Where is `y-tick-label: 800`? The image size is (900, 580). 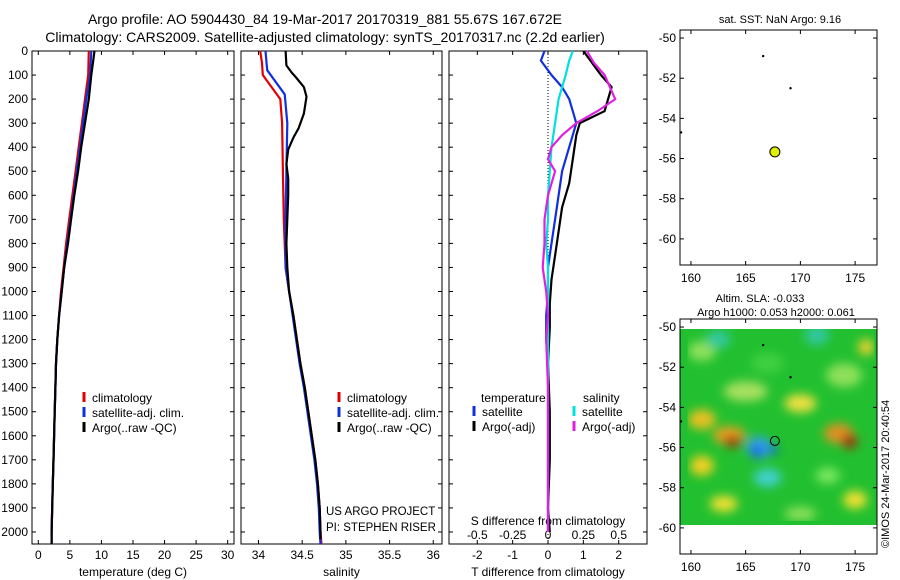
y-tick-label: 800 is located at coordinates (18, 243).